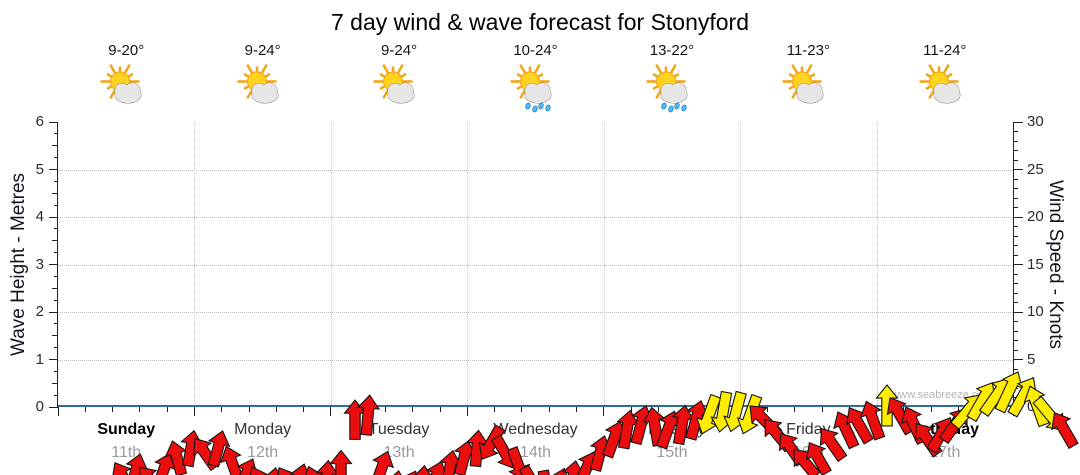 The image size is (1080, 475). What do you see at coordinates (263, 452) in the screenshot?
I see `x-axis-date-label: 12th` at bounding box center [263, 452].